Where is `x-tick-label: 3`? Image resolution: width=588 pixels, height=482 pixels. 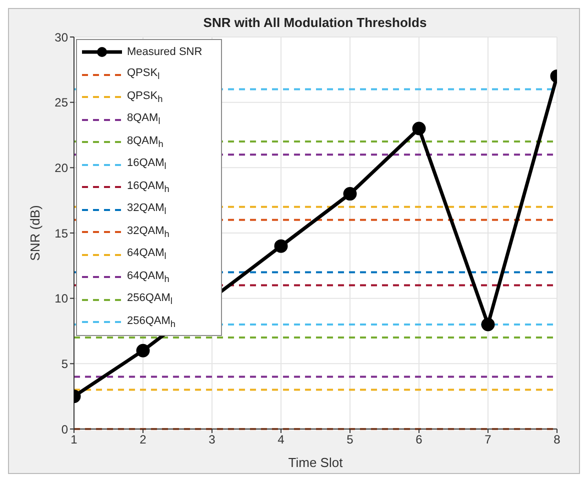
x-tick-label: 3 is located at coordinates (212, 439).